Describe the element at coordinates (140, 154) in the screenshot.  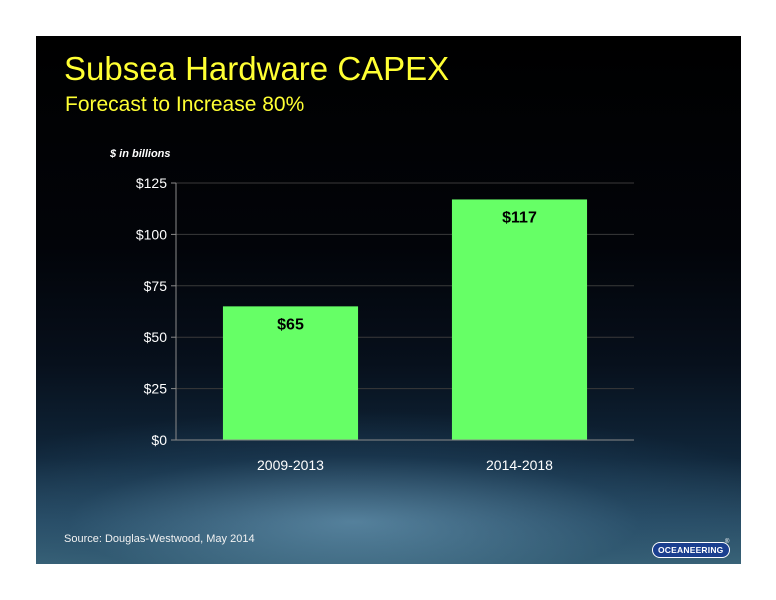
I see `unit-note: $ in billions` at that location.